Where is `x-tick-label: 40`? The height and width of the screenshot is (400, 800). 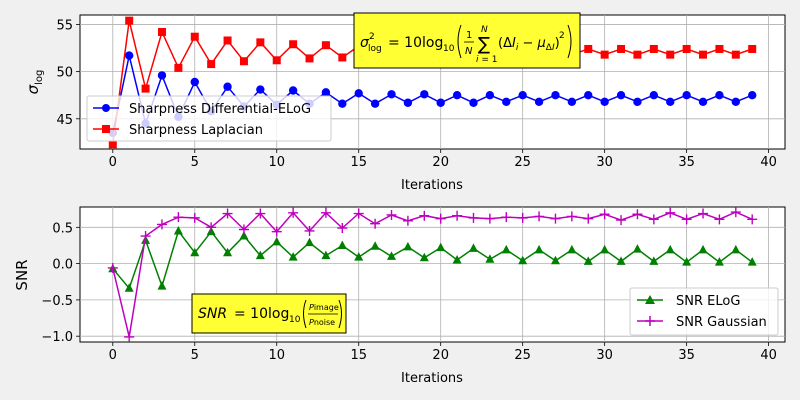
x-tick-label: 40 is located at coordinates (768, 162).